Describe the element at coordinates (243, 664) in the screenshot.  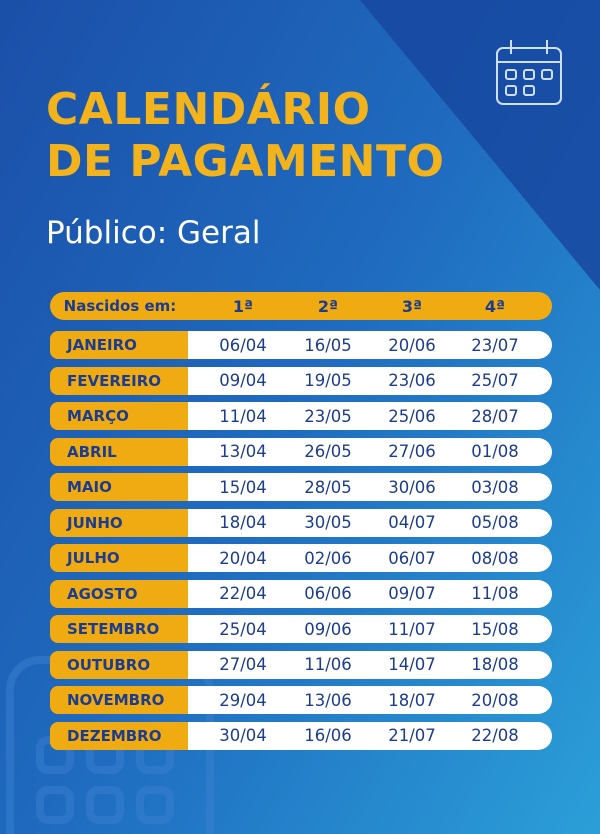
I see `date-cell: 27/04` at that location.